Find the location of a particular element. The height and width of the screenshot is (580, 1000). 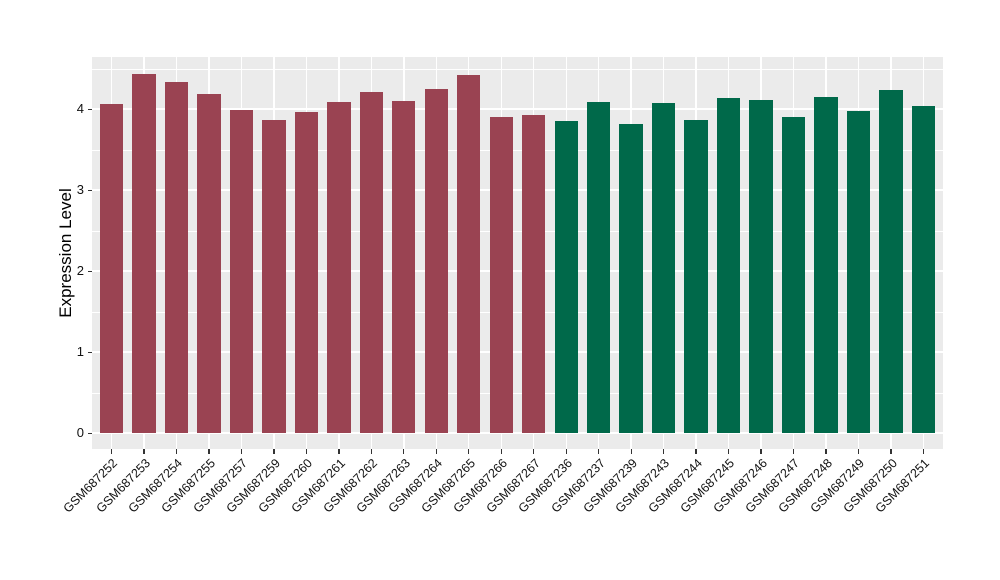

bar-GSM687249 is located at coordinates (858, 272).